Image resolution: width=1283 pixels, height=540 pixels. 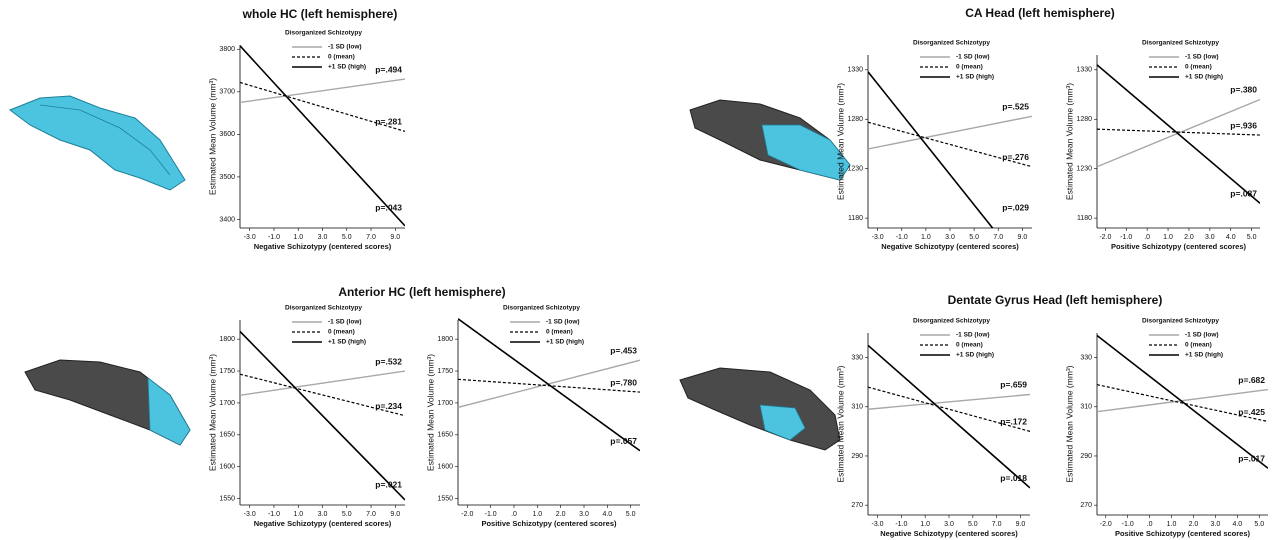 What do you see at coordinates (388, 484) in the screenshot?
I see `annotation: p=.021` at bounding box center [388, 484].